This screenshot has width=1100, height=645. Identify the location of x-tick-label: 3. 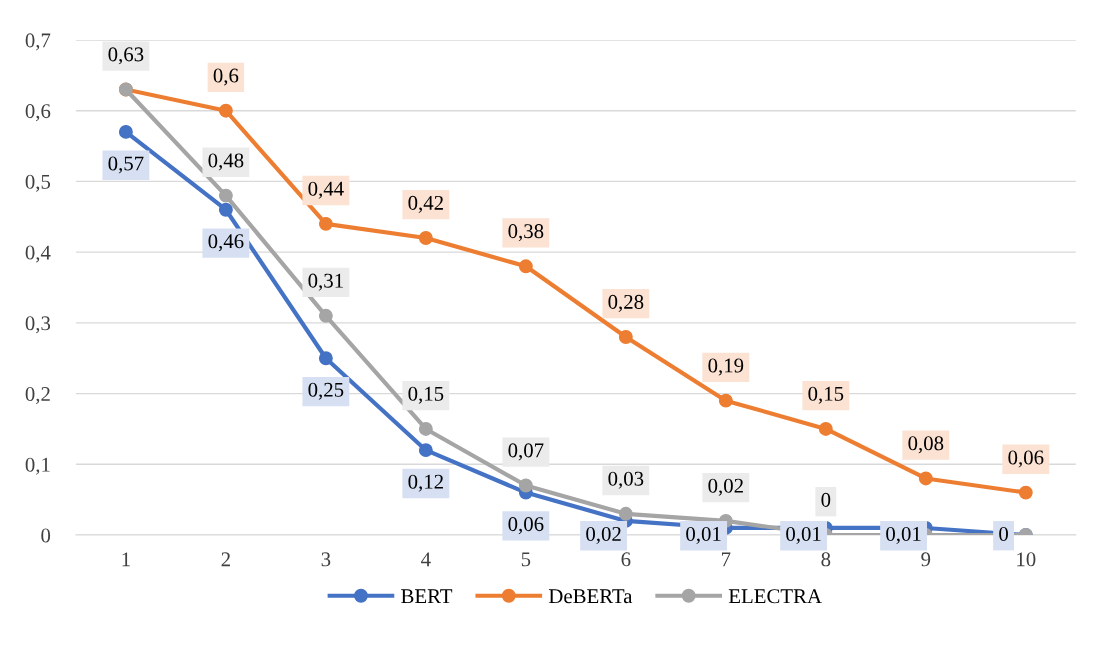
(326, 559).